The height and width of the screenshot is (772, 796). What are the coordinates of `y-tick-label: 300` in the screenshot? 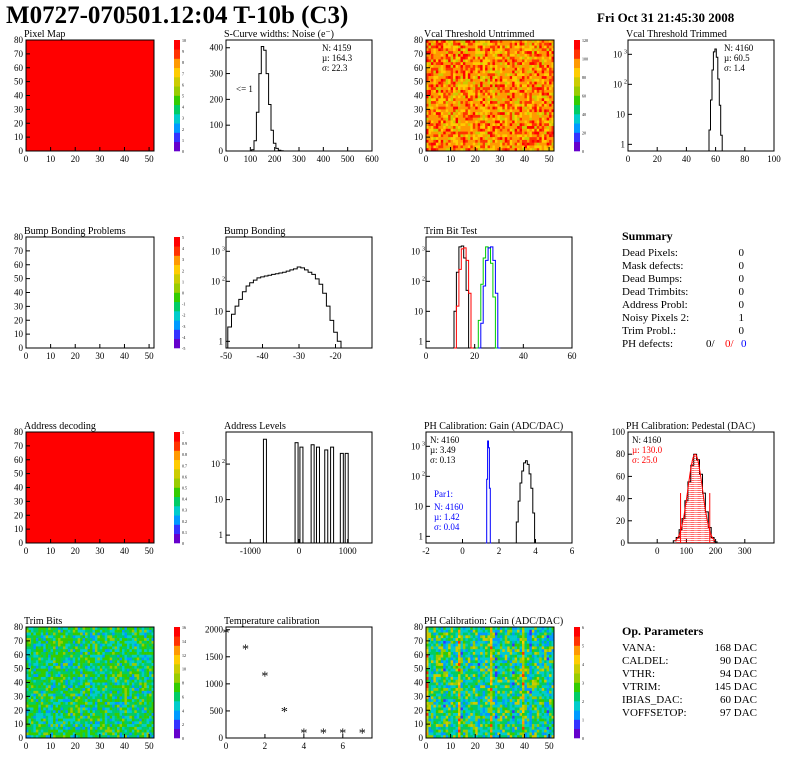 It's located at (217, 74).